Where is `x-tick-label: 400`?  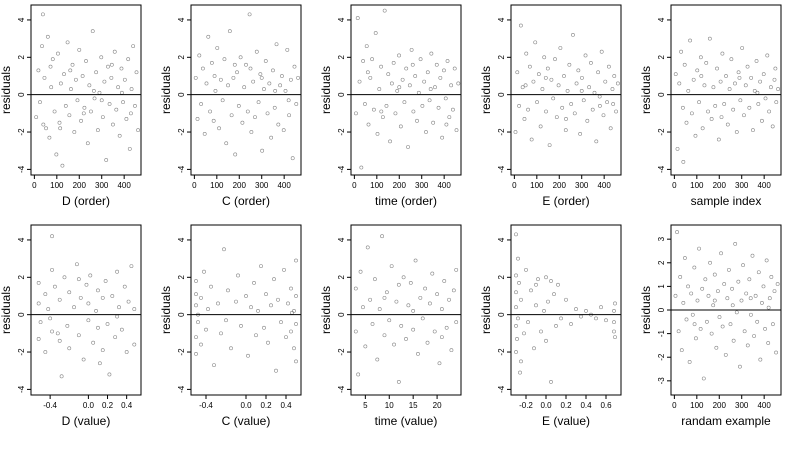 x-tick-label: 400 is located at coordinates (604, 185).